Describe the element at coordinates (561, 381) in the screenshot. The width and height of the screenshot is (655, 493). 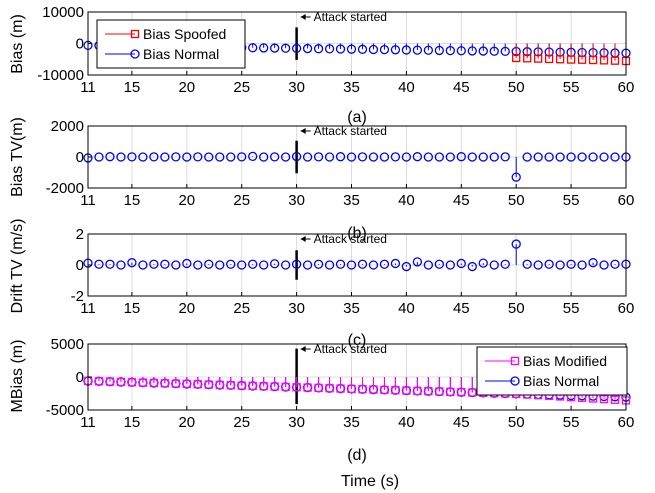
I see `legend-label: Bias Normal` at that location.